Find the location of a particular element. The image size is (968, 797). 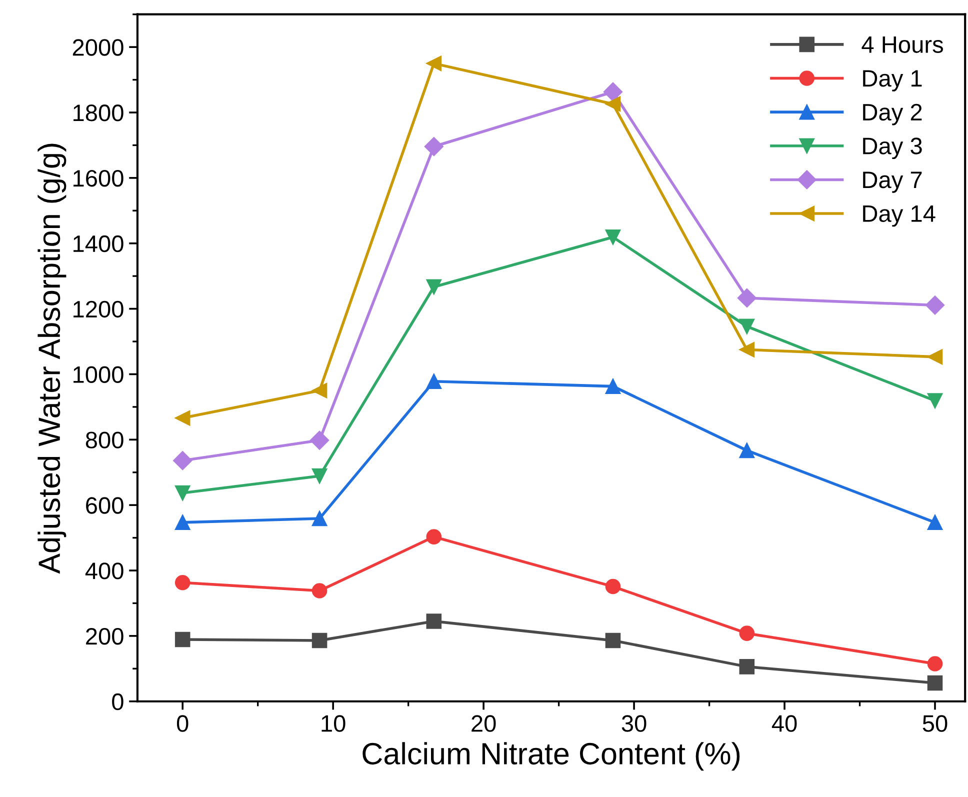

x-tick-label: 40 is located at coordinates (784, 723).